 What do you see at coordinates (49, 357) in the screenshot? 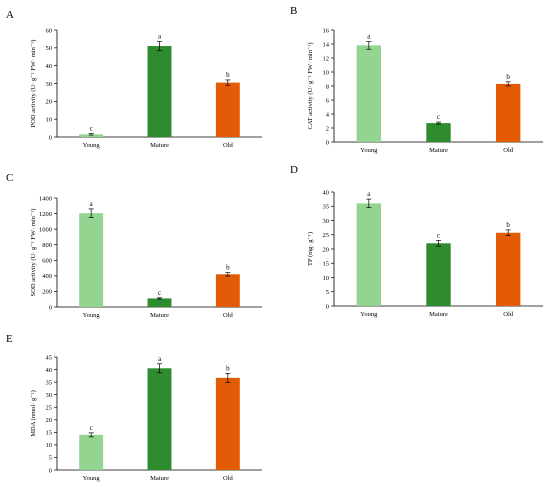
I see `y-tick-label: 45` at bounding box center [49, 357].